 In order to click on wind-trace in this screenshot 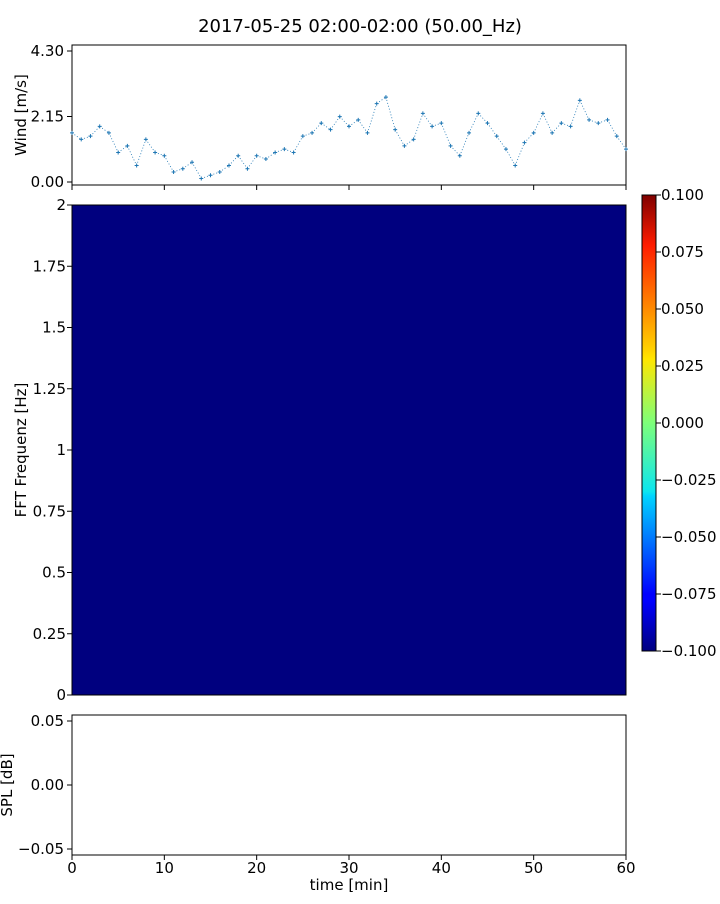, I will do `click(349, 137)`.